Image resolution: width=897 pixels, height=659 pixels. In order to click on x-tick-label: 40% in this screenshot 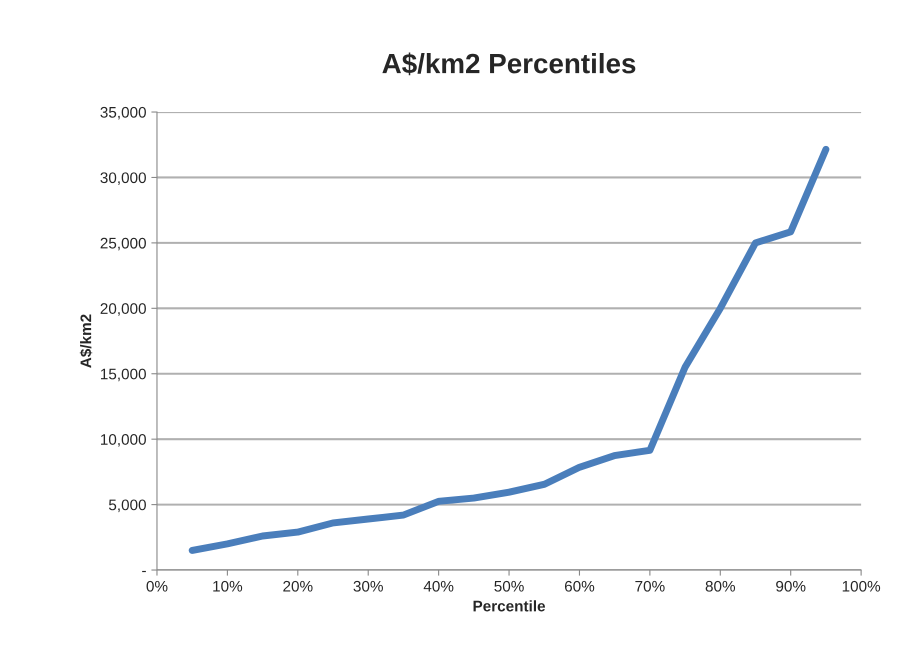, I will do `click(439, 586)`.